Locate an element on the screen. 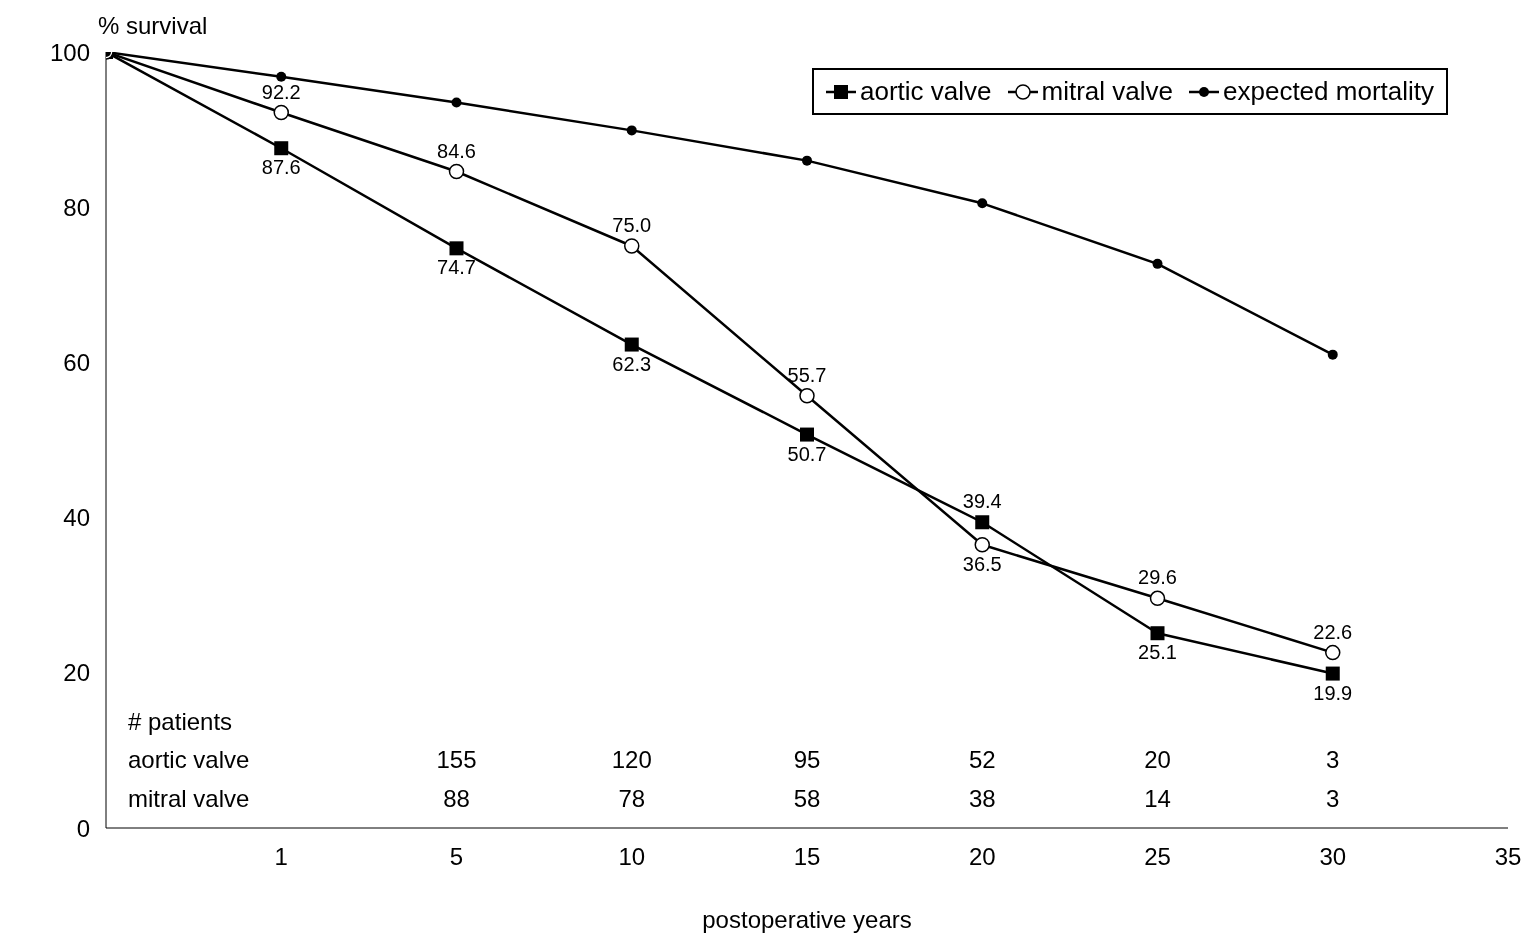  data-label: 75.0 is located at coordinates (632, 225).